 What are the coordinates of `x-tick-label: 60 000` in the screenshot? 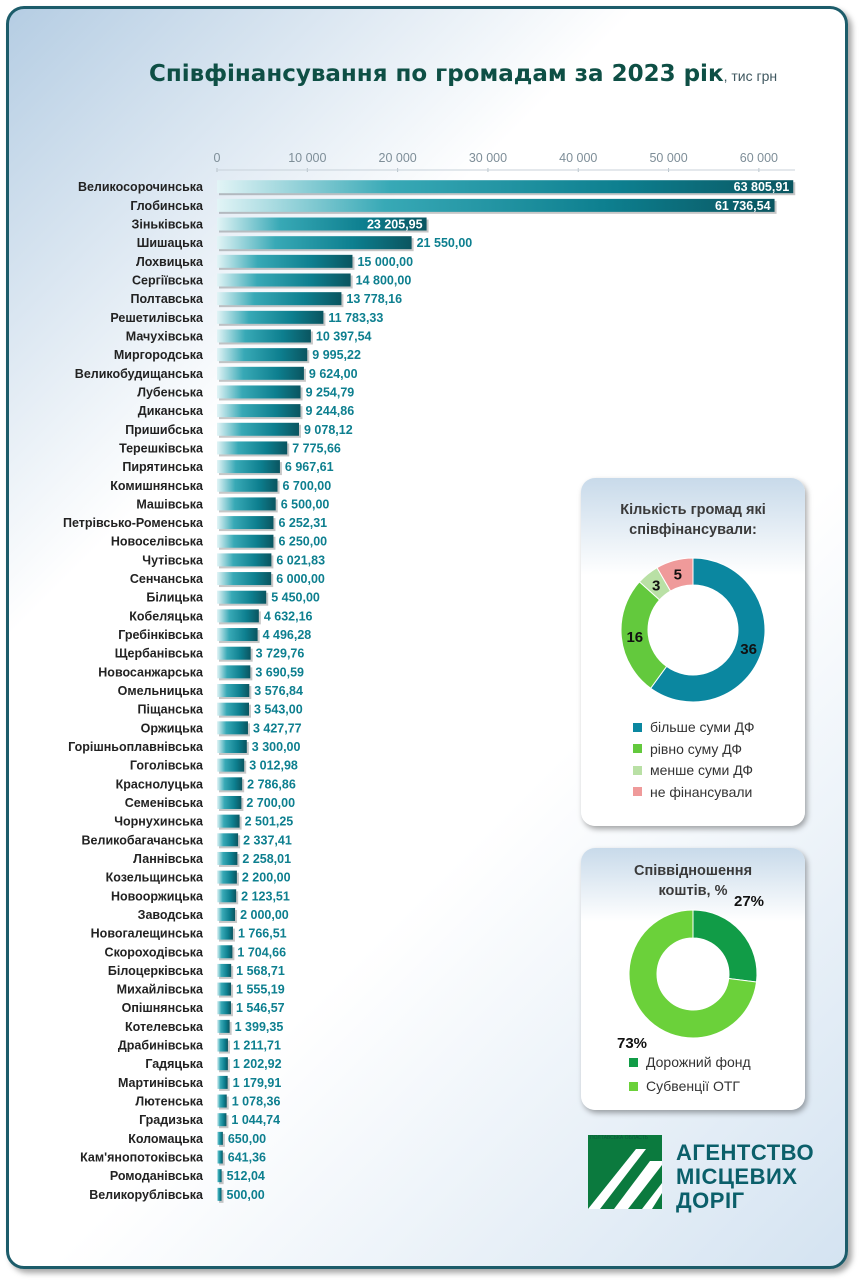 It's located at (759, 158).